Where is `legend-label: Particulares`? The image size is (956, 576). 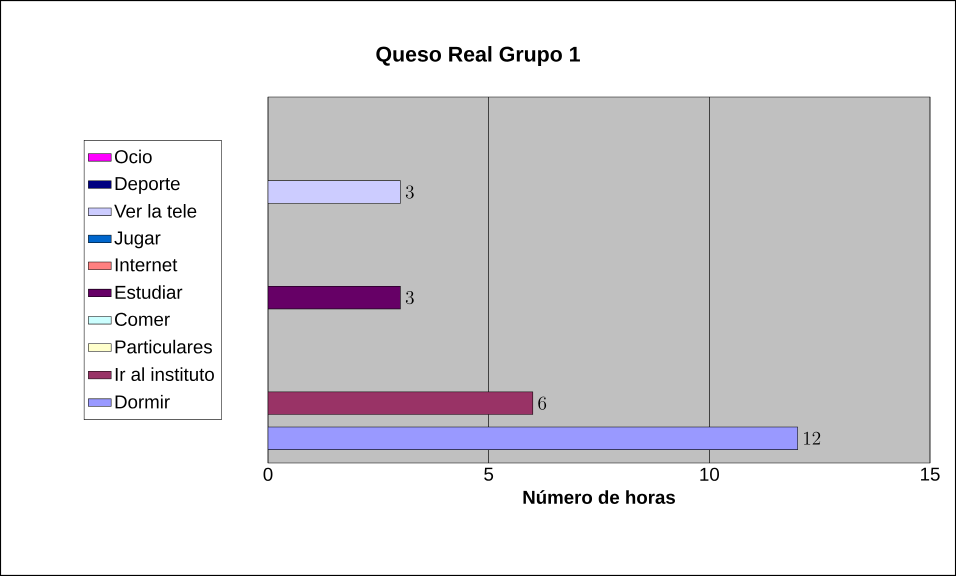
legend-label: Particulares is located at coordinates (164, 347).